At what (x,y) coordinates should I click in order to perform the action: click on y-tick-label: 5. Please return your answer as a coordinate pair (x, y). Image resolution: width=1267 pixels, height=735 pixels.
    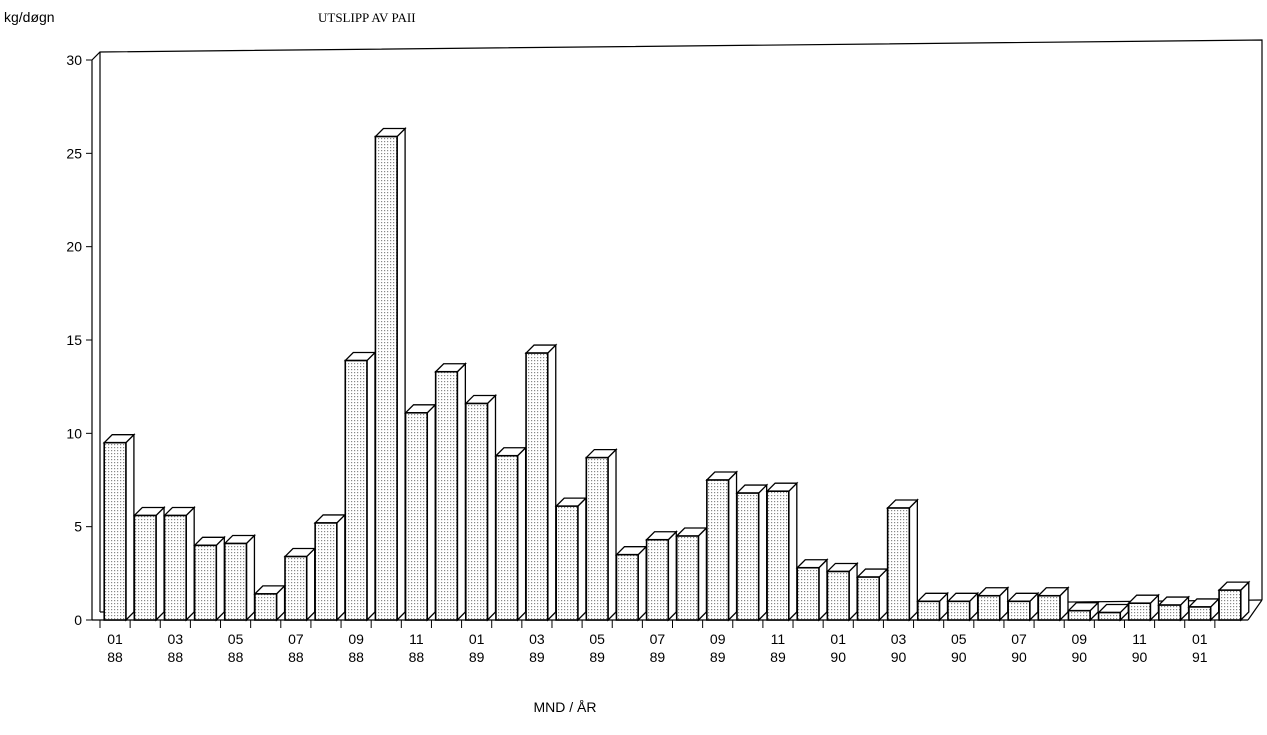
    Looking at the image, I should click on (78, 527).